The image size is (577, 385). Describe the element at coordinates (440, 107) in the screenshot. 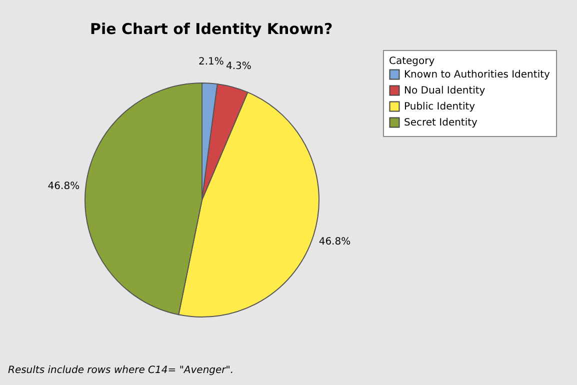

I see `legend-label: Public Identity` at that location.